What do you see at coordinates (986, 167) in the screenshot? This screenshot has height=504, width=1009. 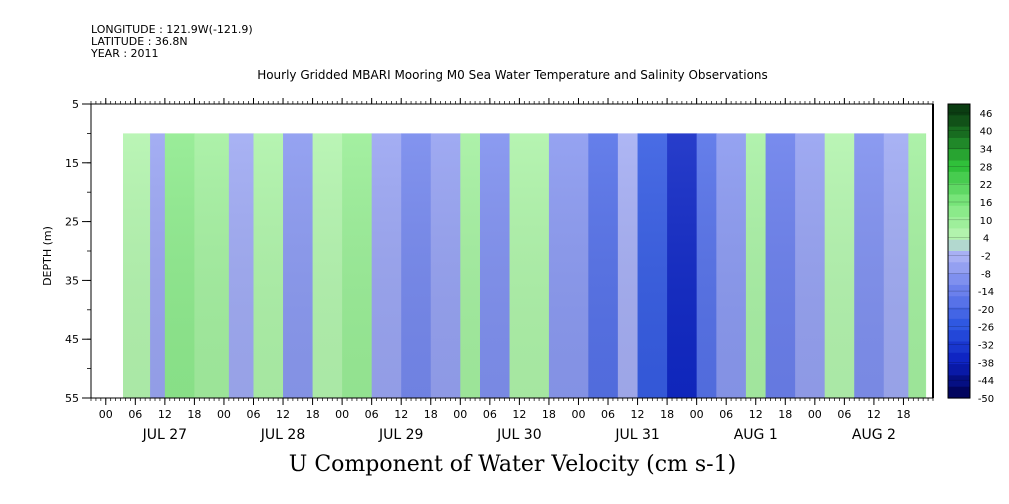 I see `colorbar-label: 28` at bounding box center [986, 167].